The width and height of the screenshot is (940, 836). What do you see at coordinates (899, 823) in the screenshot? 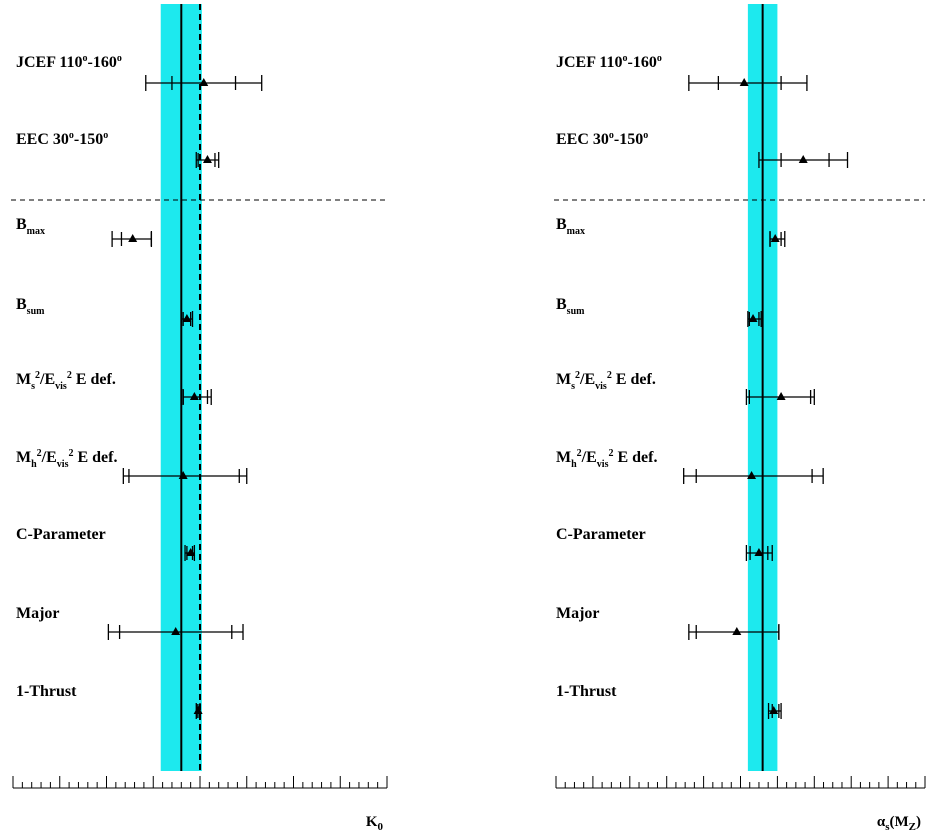
I see `x-axis-title: αs(MZ)` at bounding box center [899, 823].